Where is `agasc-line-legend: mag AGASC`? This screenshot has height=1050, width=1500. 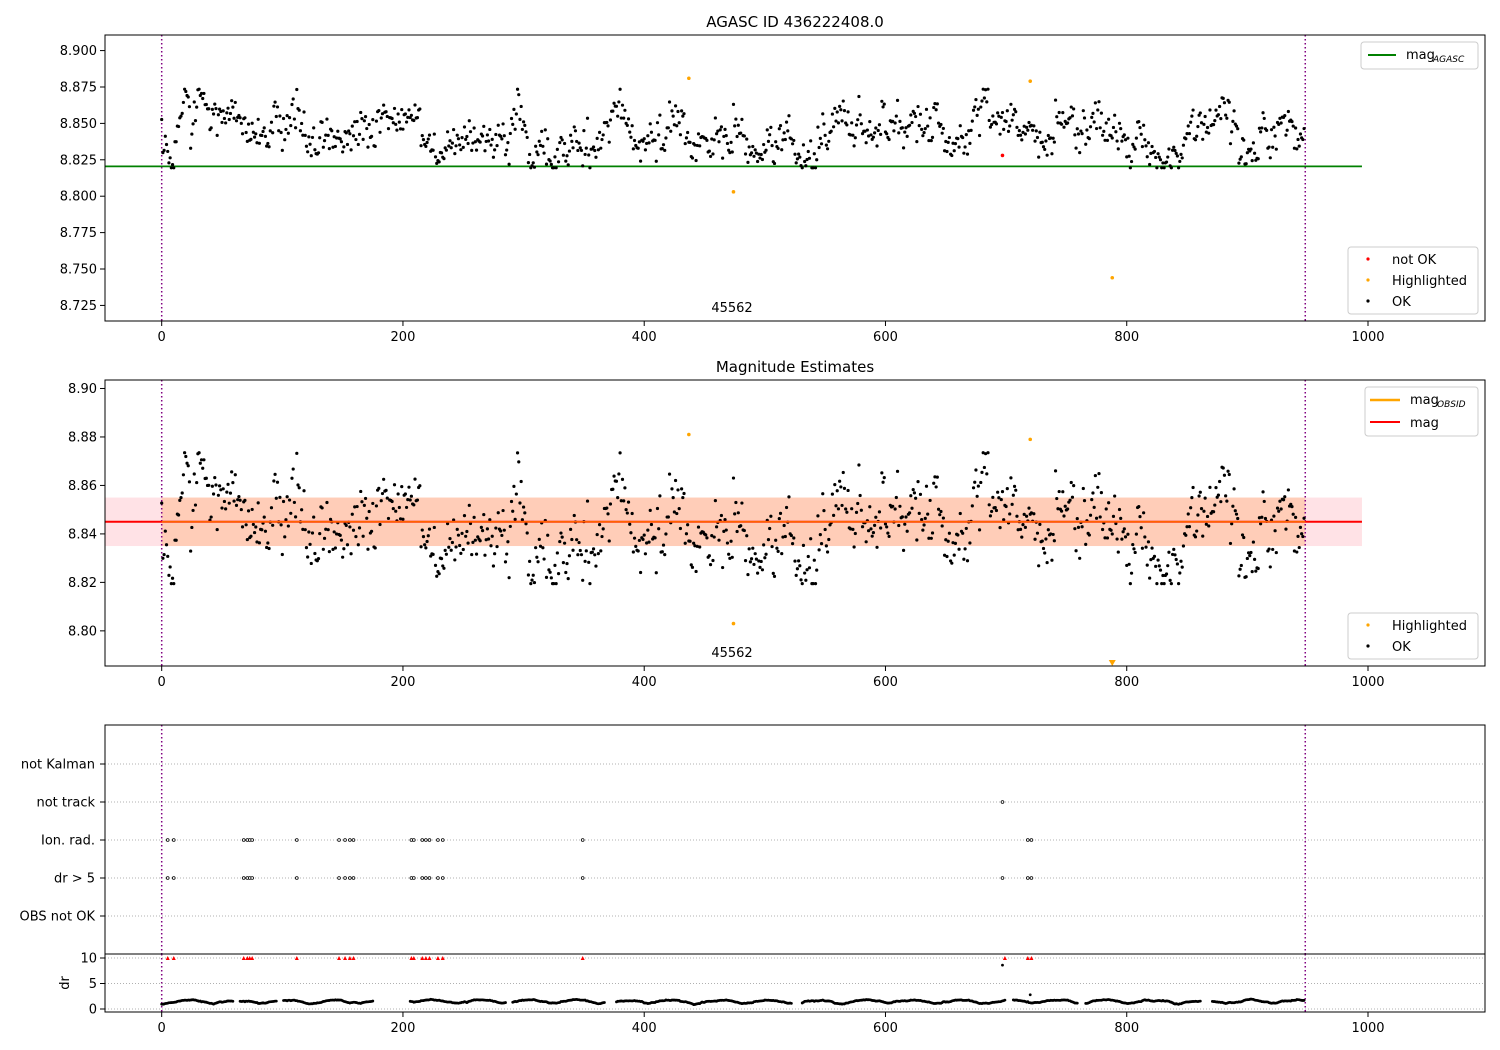 agasc-line-legend: mag AGASC is located at coordinates (1419, 55).